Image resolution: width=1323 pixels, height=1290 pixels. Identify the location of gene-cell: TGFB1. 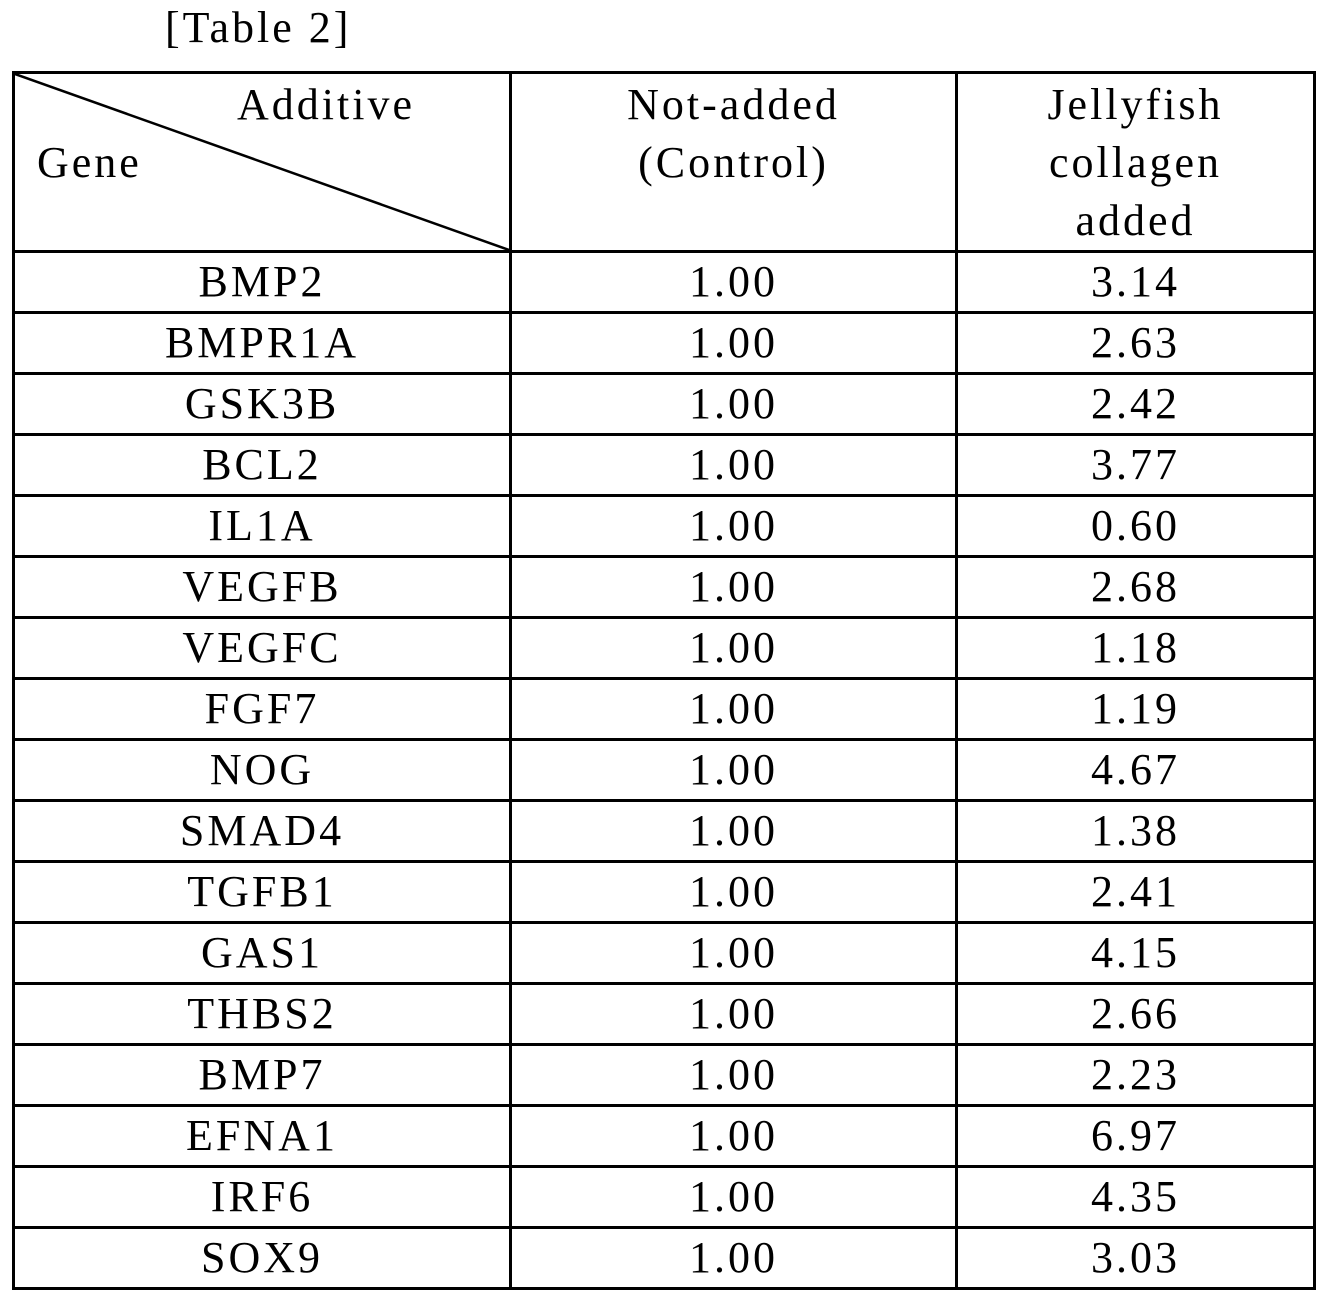
(262, 892).